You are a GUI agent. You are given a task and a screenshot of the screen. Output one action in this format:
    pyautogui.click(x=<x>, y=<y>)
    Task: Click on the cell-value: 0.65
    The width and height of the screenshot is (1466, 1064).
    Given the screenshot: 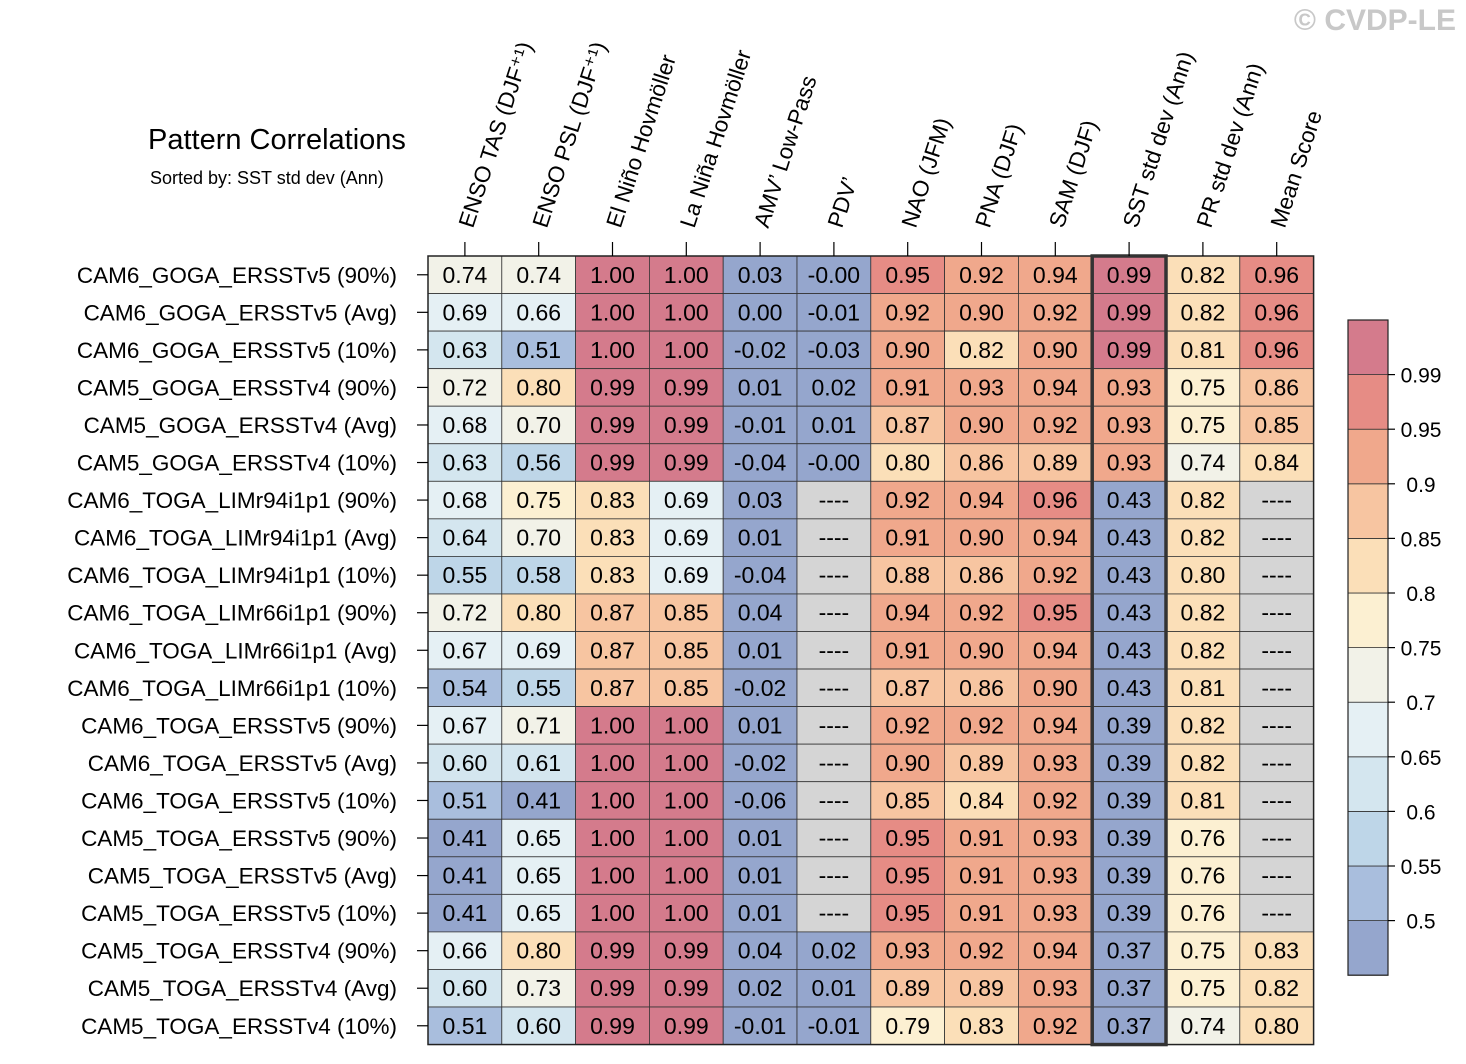 What is the action you would take?
    pyautogui.click(x=538, y=838)
    